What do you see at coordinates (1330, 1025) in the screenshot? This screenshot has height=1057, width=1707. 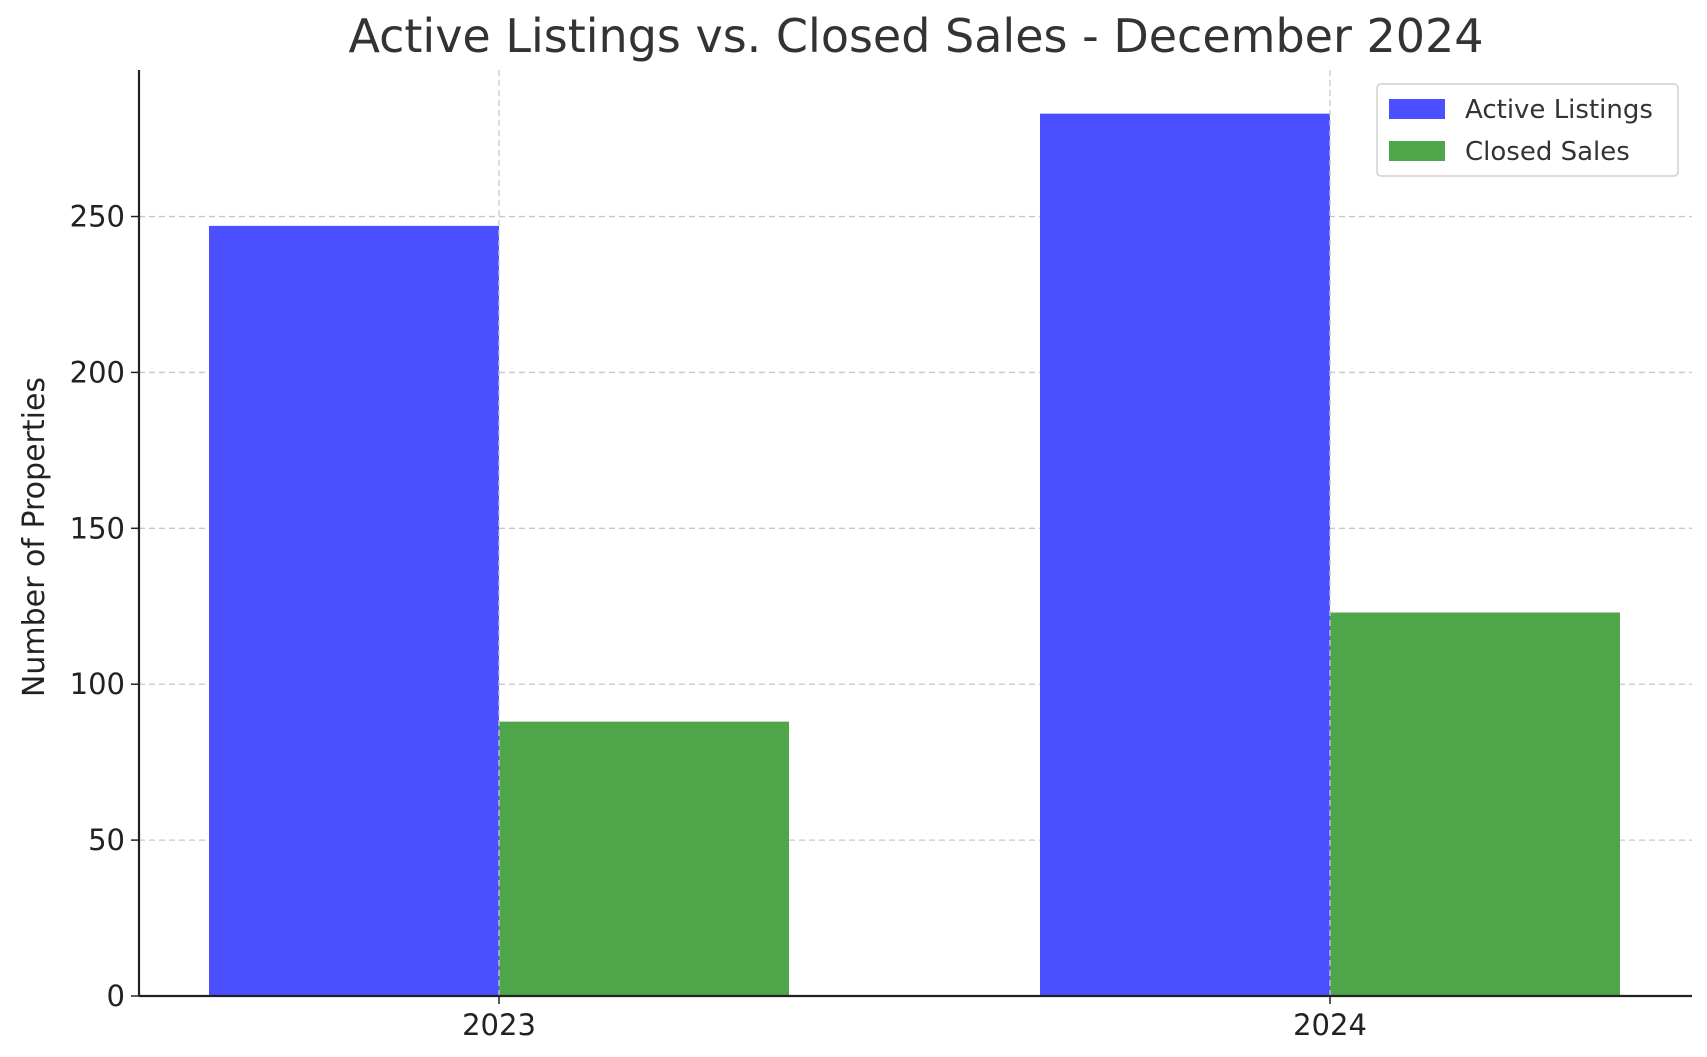 I see `x-tick-label: 2024` at bounding box center [1330, 1025].